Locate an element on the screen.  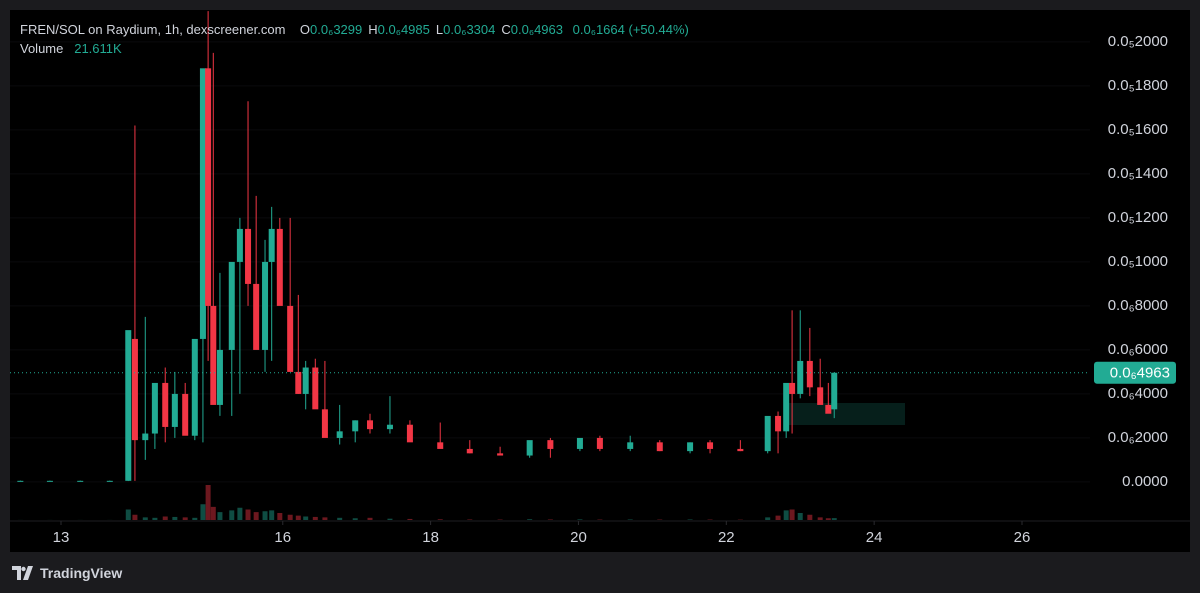
x-tick-label: 26 is located at coordinates (1022, 537).